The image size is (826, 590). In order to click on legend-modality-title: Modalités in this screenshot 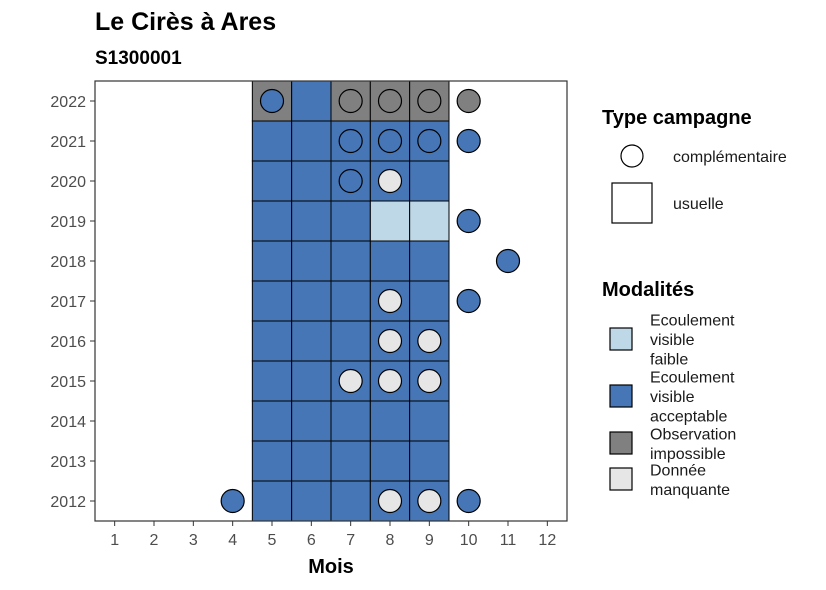, I will do `click(648, 290)`.